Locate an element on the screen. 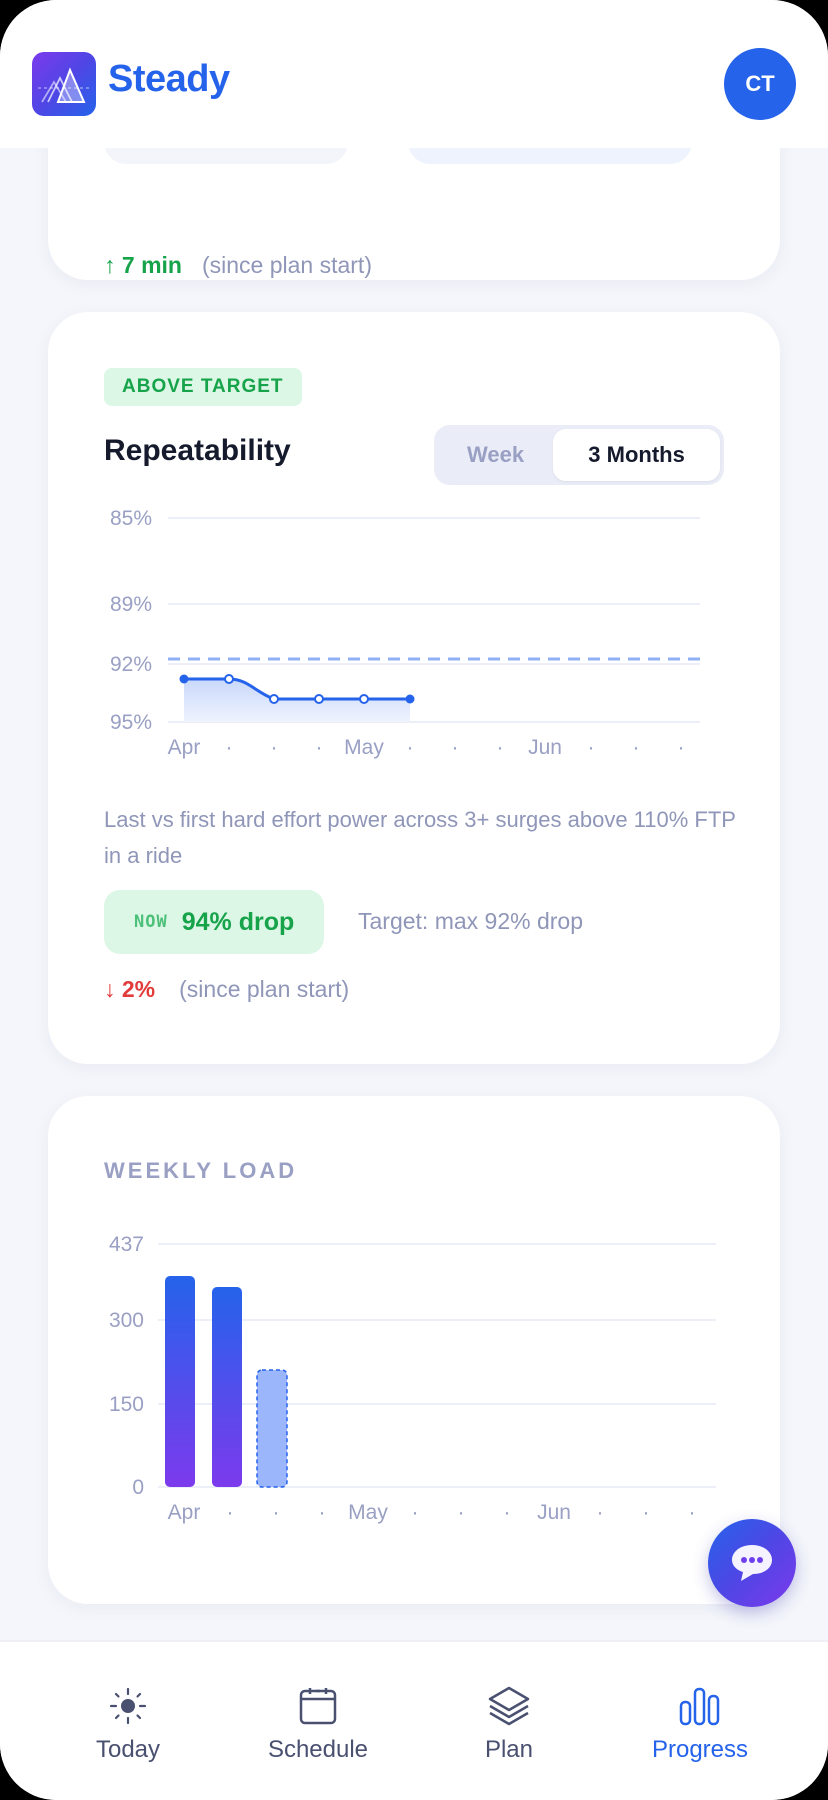  svg-text: 150 is located at coordinates (126, 1404).